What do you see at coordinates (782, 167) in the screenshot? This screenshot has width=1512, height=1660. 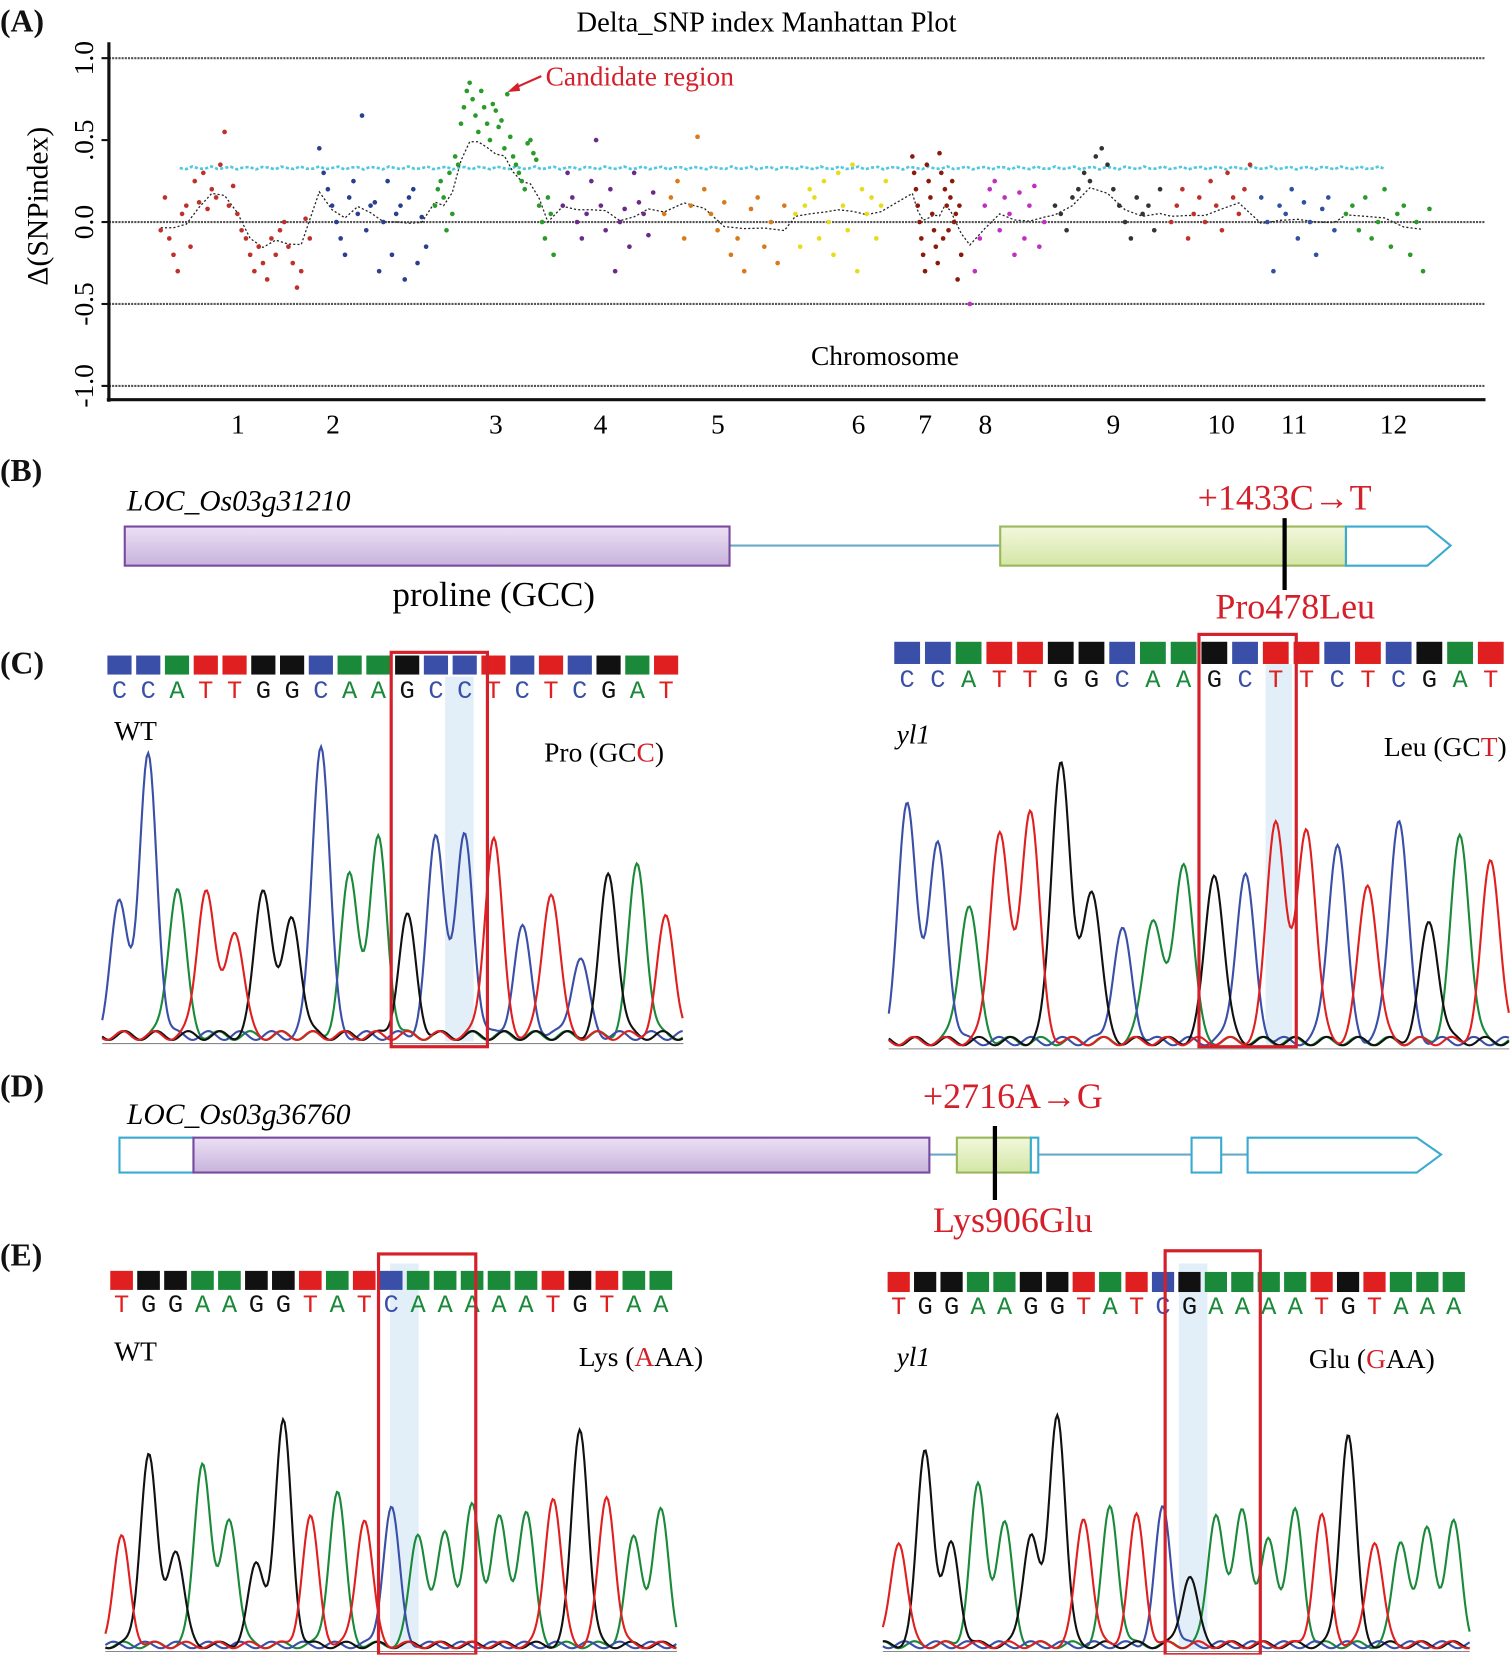 I see `threshold` at bounding box center [782, 167].